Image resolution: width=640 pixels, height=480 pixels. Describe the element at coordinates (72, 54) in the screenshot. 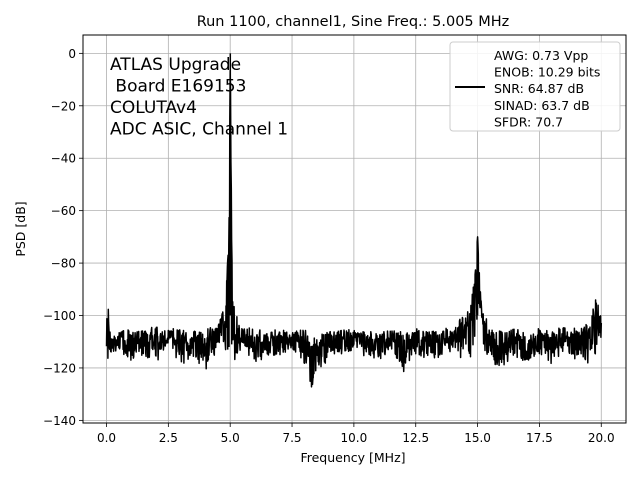

I see `y-tick-label: 0` at that location.